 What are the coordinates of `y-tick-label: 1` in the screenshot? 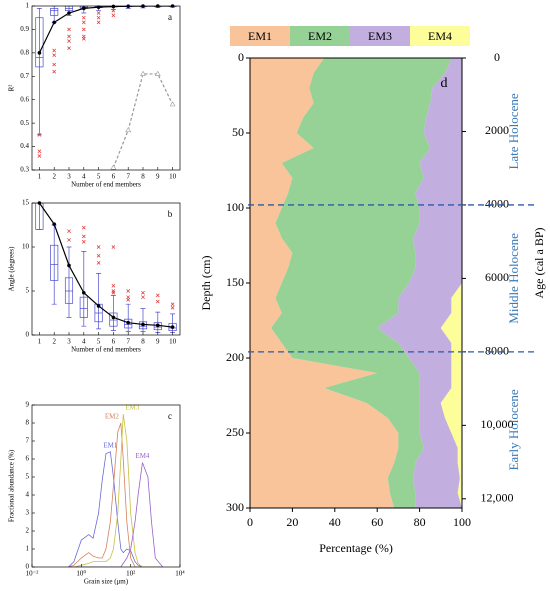 It's located at (28, 549).